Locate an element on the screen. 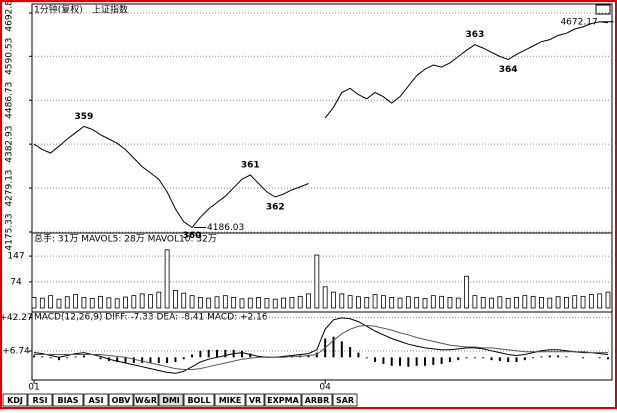 The height and width of the screenshot is (413, 617). tab: DMI is located at coordinates (171, 400).